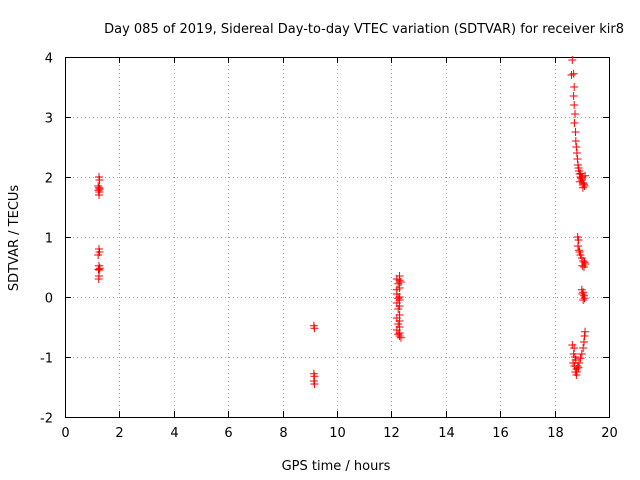 Image resolution: width=640 pixels, height=480 pixels. I want to click on y-tick-label: 2, so click(49, 179).